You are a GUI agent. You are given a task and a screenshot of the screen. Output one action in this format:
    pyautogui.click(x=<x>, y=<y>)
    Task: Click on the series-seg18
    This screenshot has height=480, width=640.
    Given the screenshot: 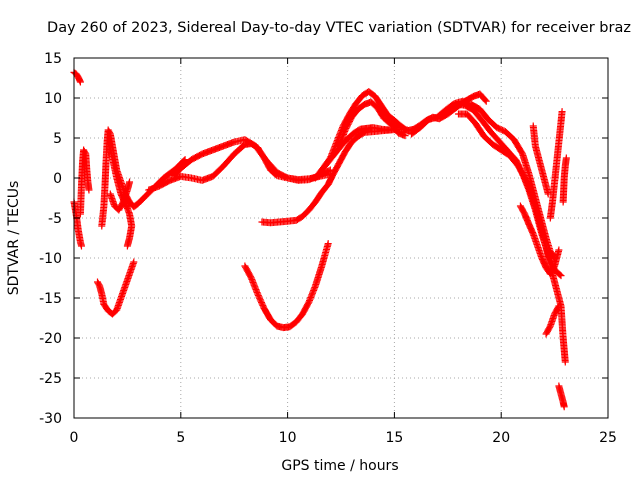 What is the action you would take?
    pyautogui.click(x=539, y=240)
    